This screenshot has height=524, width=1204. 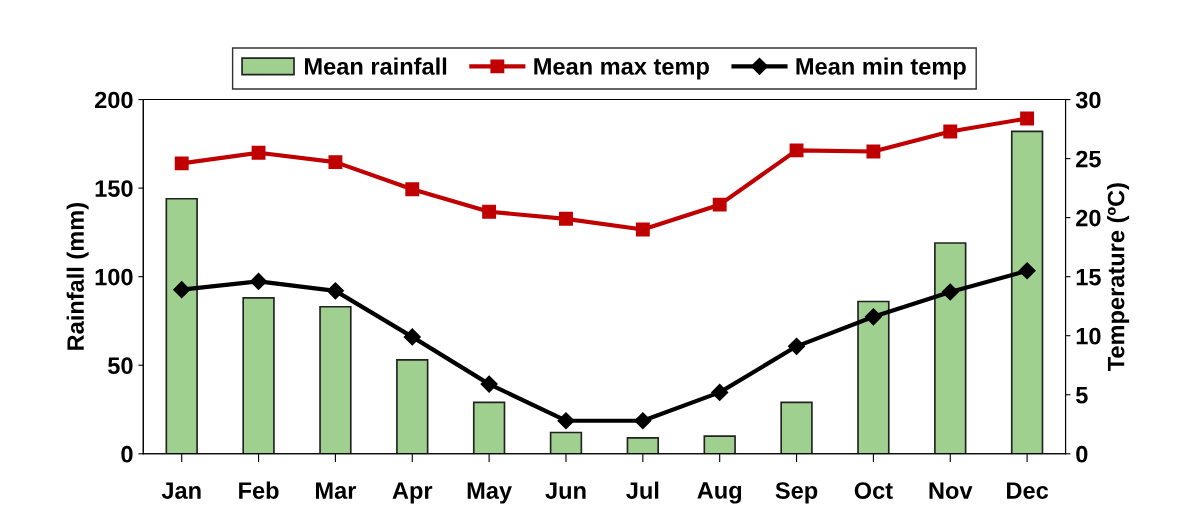 I want to click on y-tick-label: 200, so click(x=113, y=100).